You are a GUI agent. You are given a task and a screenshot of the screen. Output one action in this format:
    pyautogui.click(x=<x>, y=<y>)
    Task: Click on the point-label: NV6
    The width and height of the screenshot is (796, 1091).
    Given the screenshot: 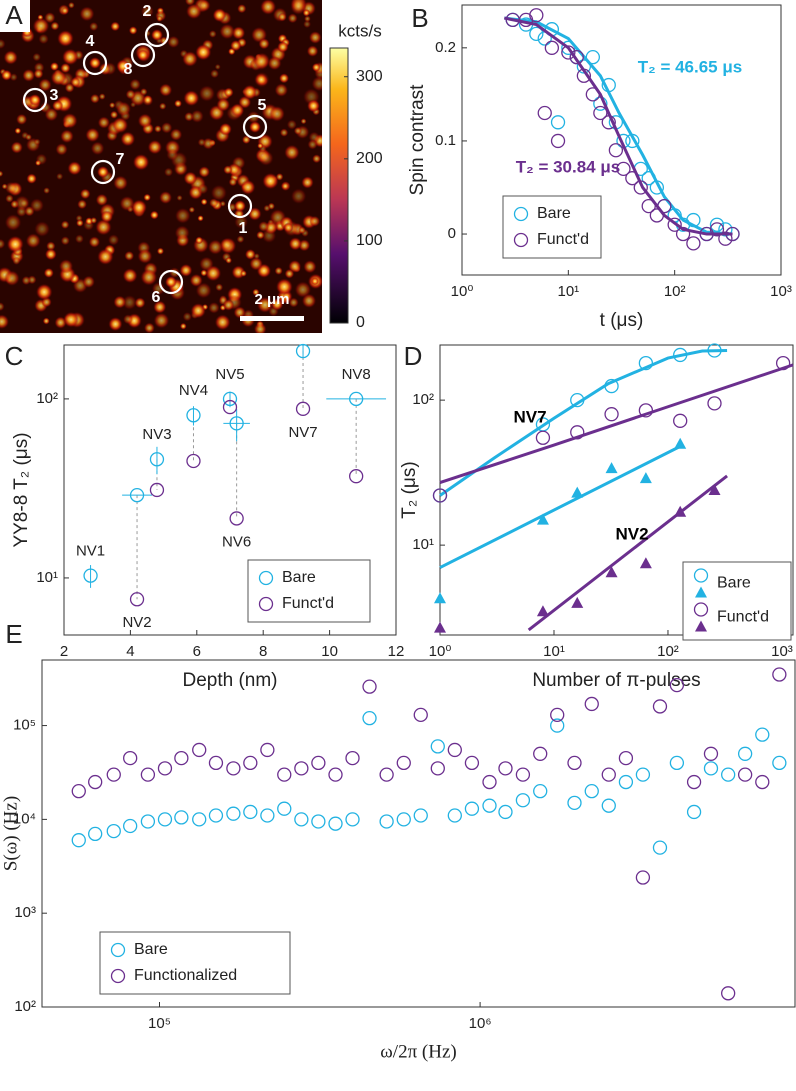 What is the action you would take?
    pyautogui.click(x=236, y=541)
    